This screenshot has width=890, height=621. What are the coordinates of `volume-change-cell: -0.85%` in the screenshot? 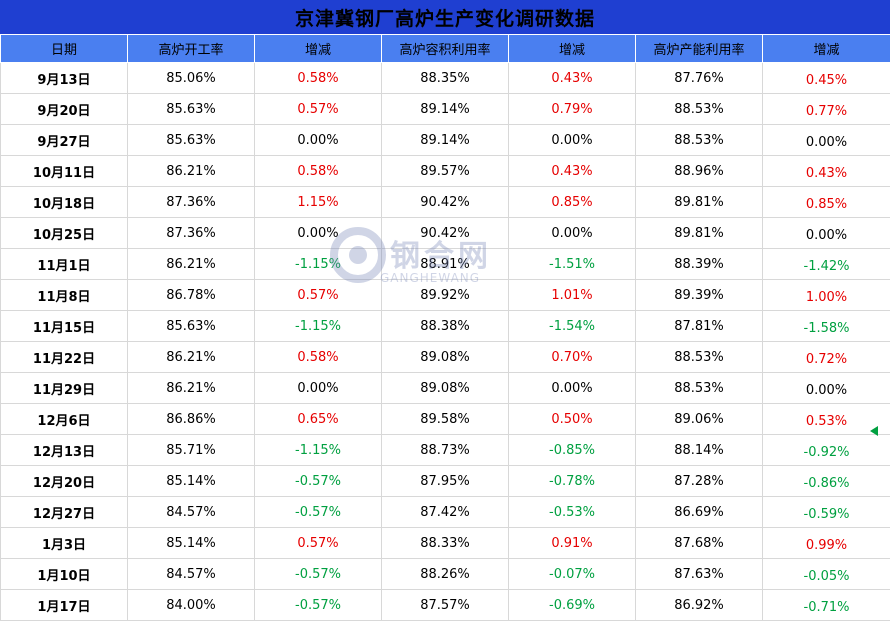 It's located at (572, 450).